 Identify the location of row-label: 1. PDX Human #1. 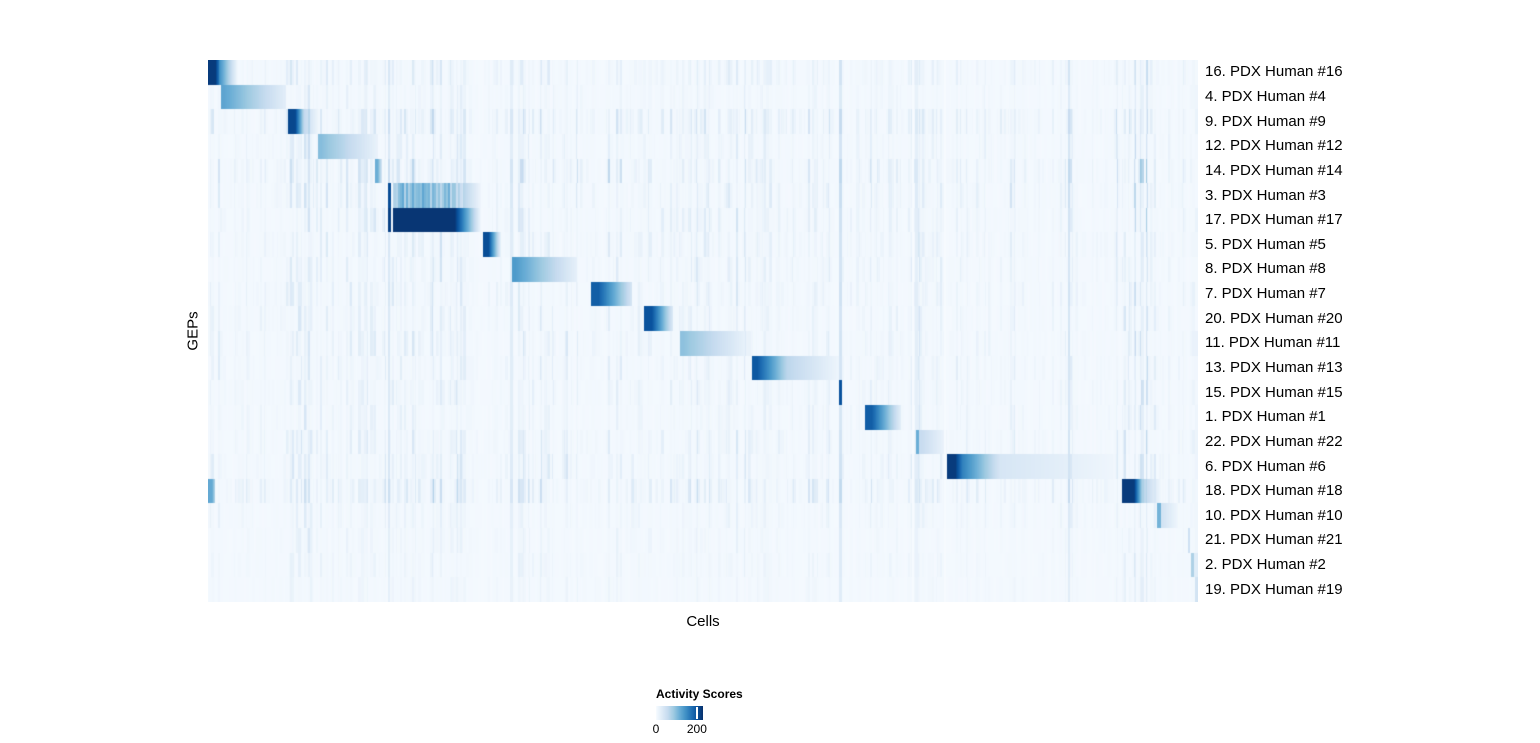
(1265, 417).